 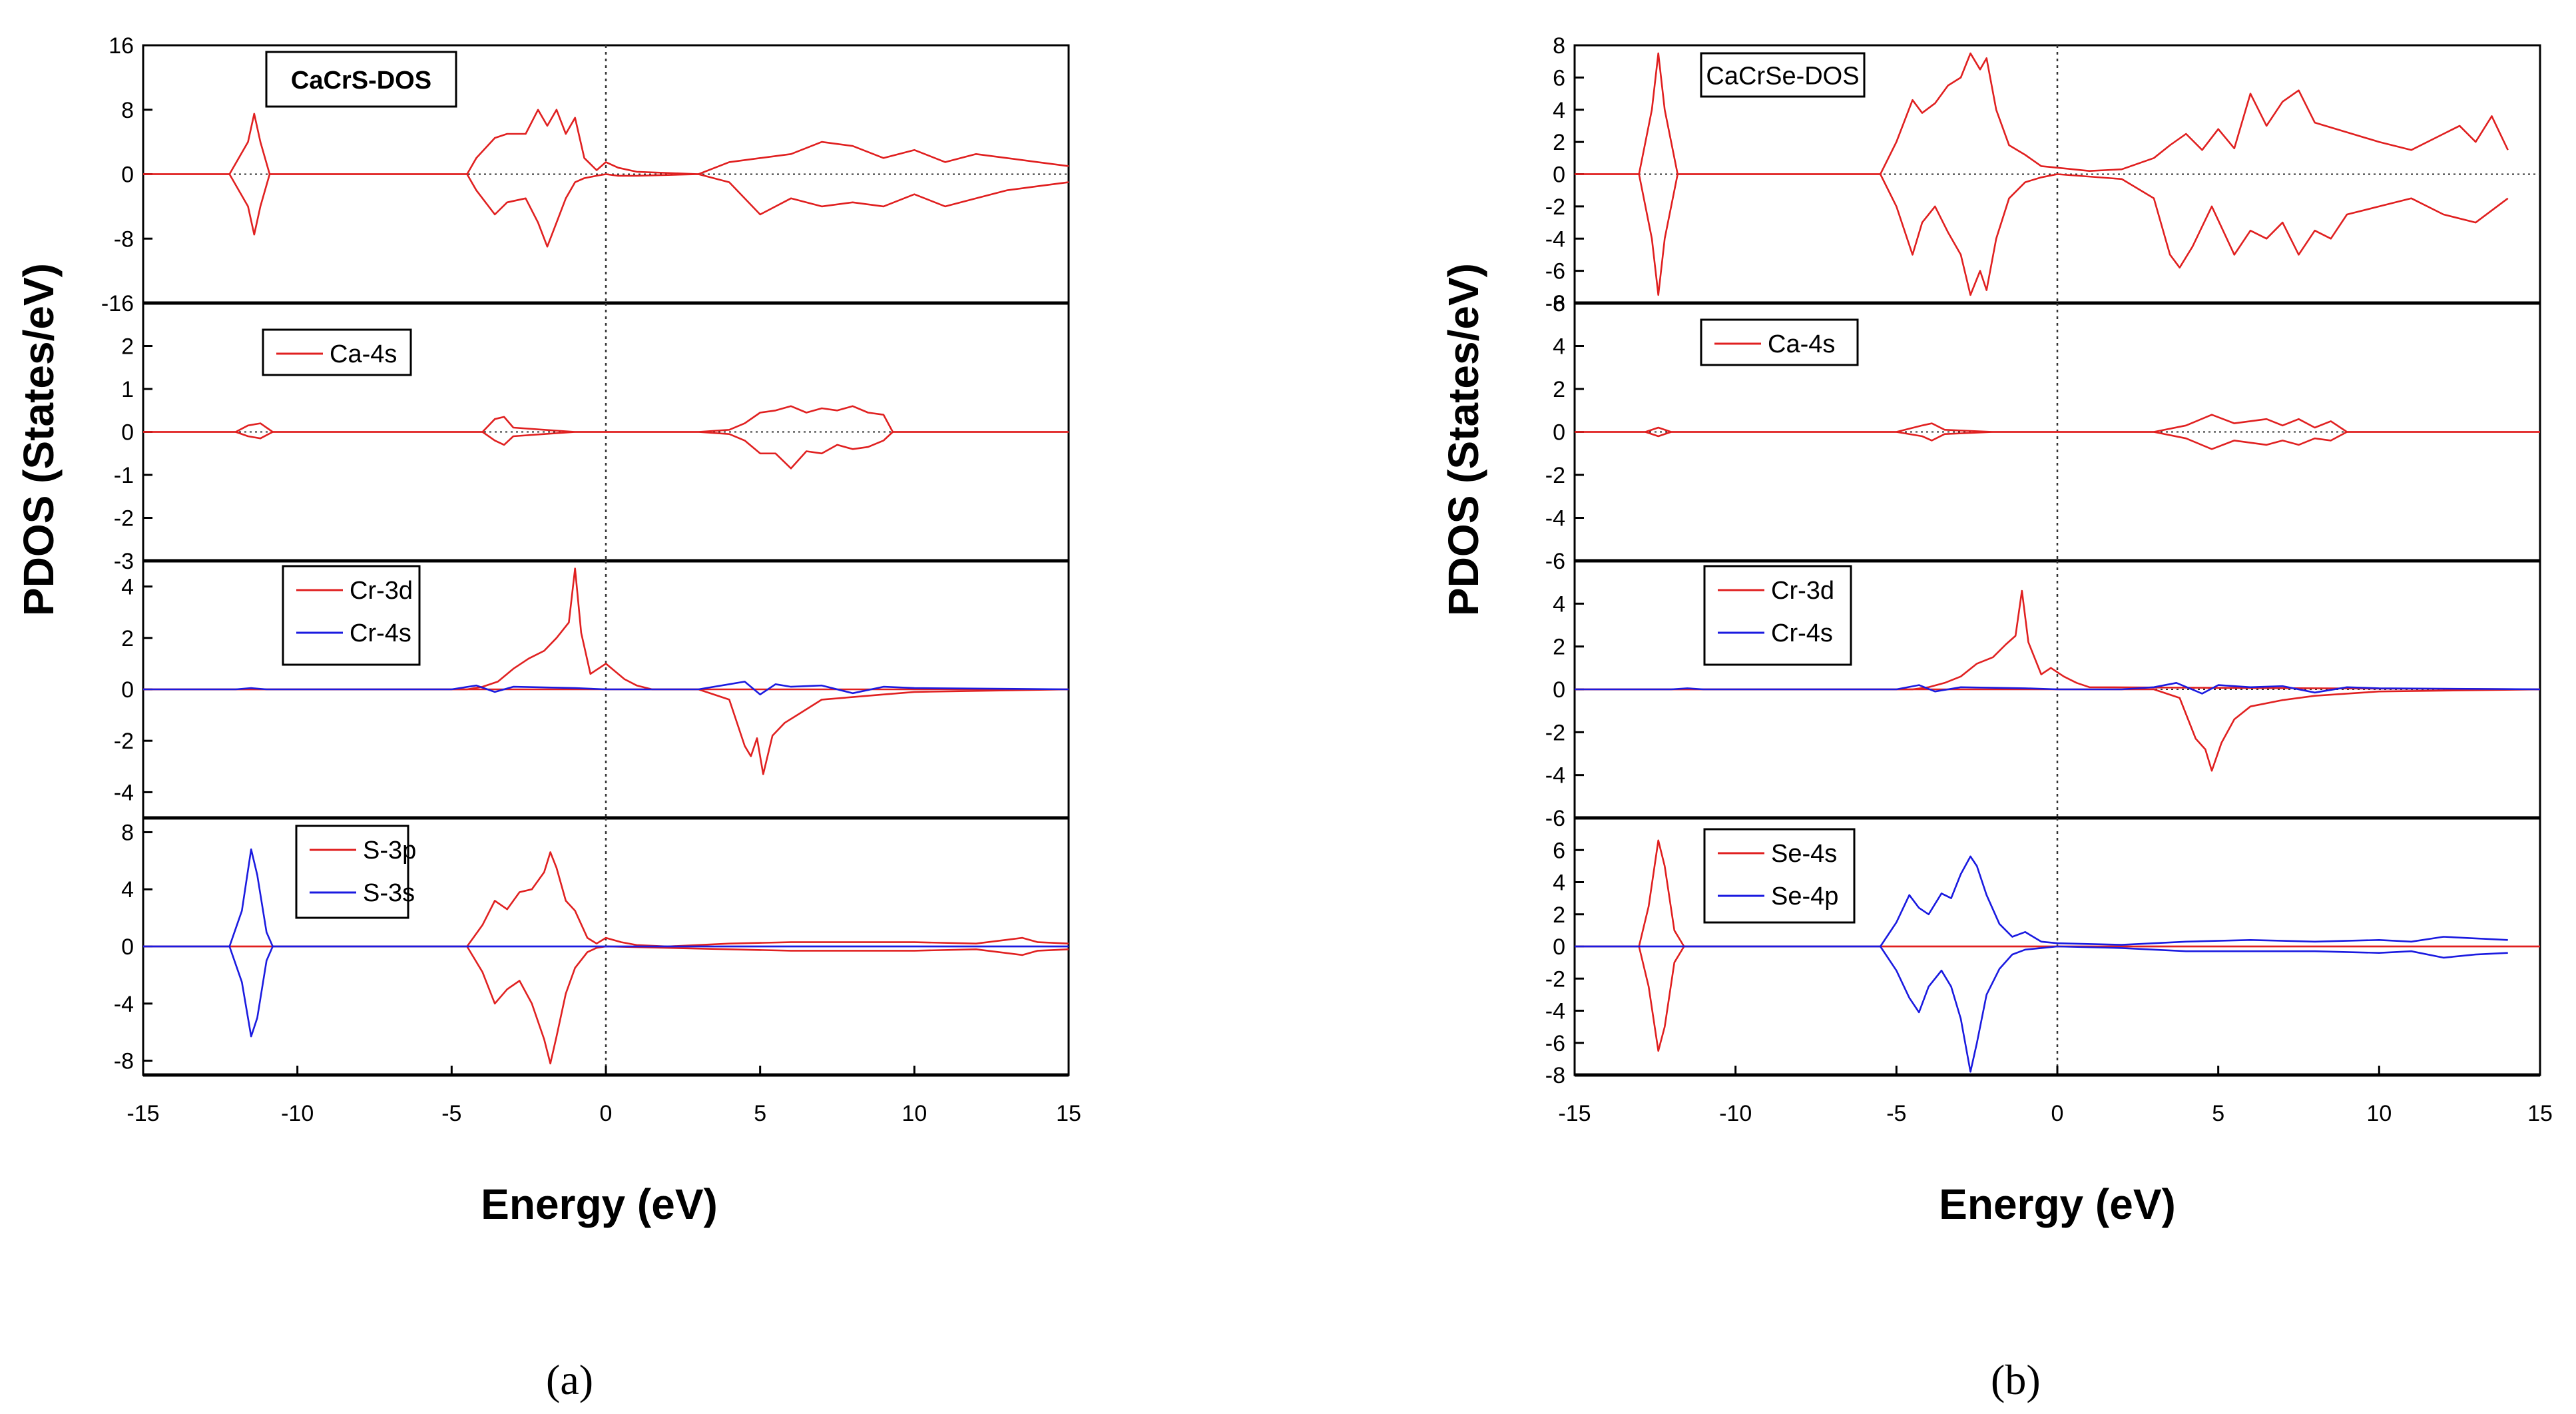 I want to click on y-tick-label: -3, so click(x=124, y=561).